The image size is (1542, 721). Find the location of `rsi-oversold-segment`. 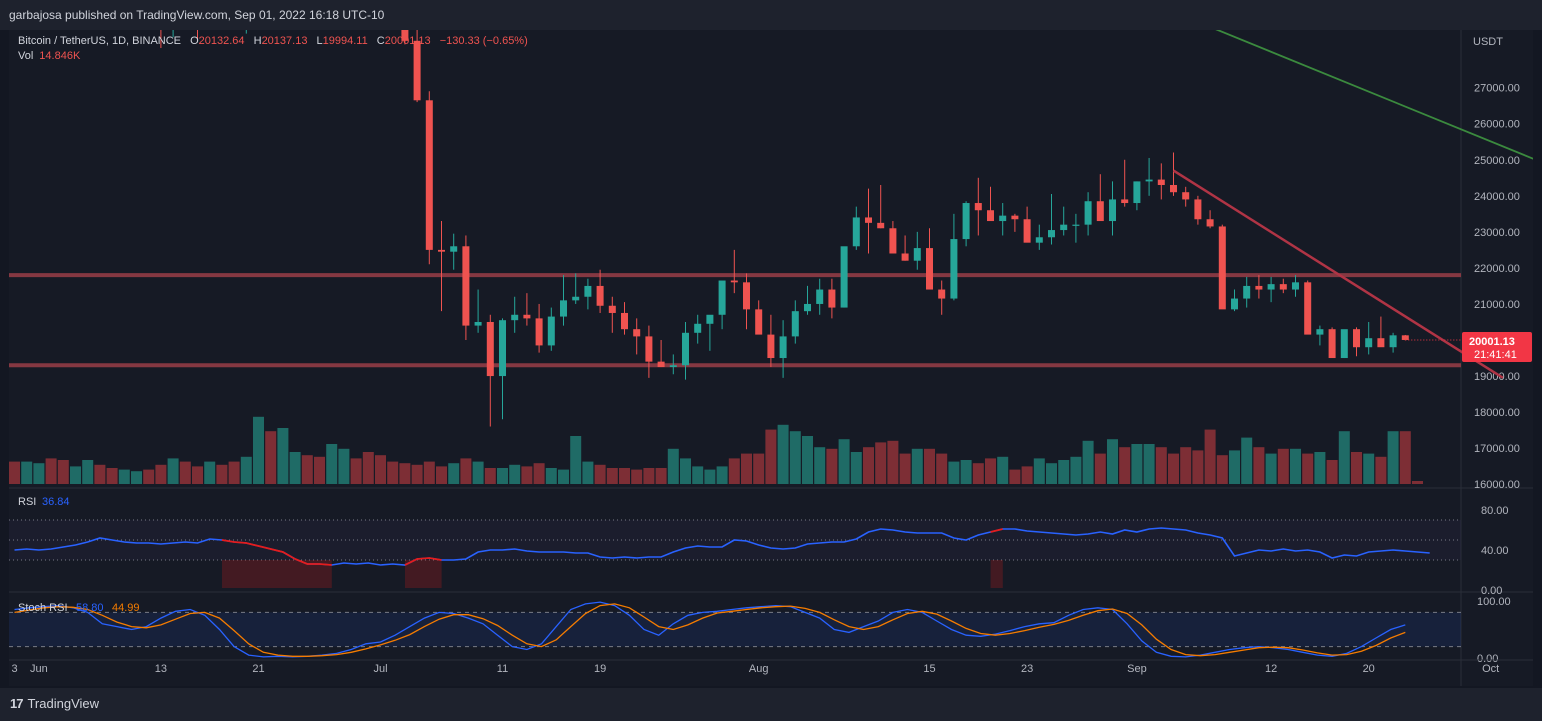

rsi-oversold-segment is located at coordinates (996, 530).